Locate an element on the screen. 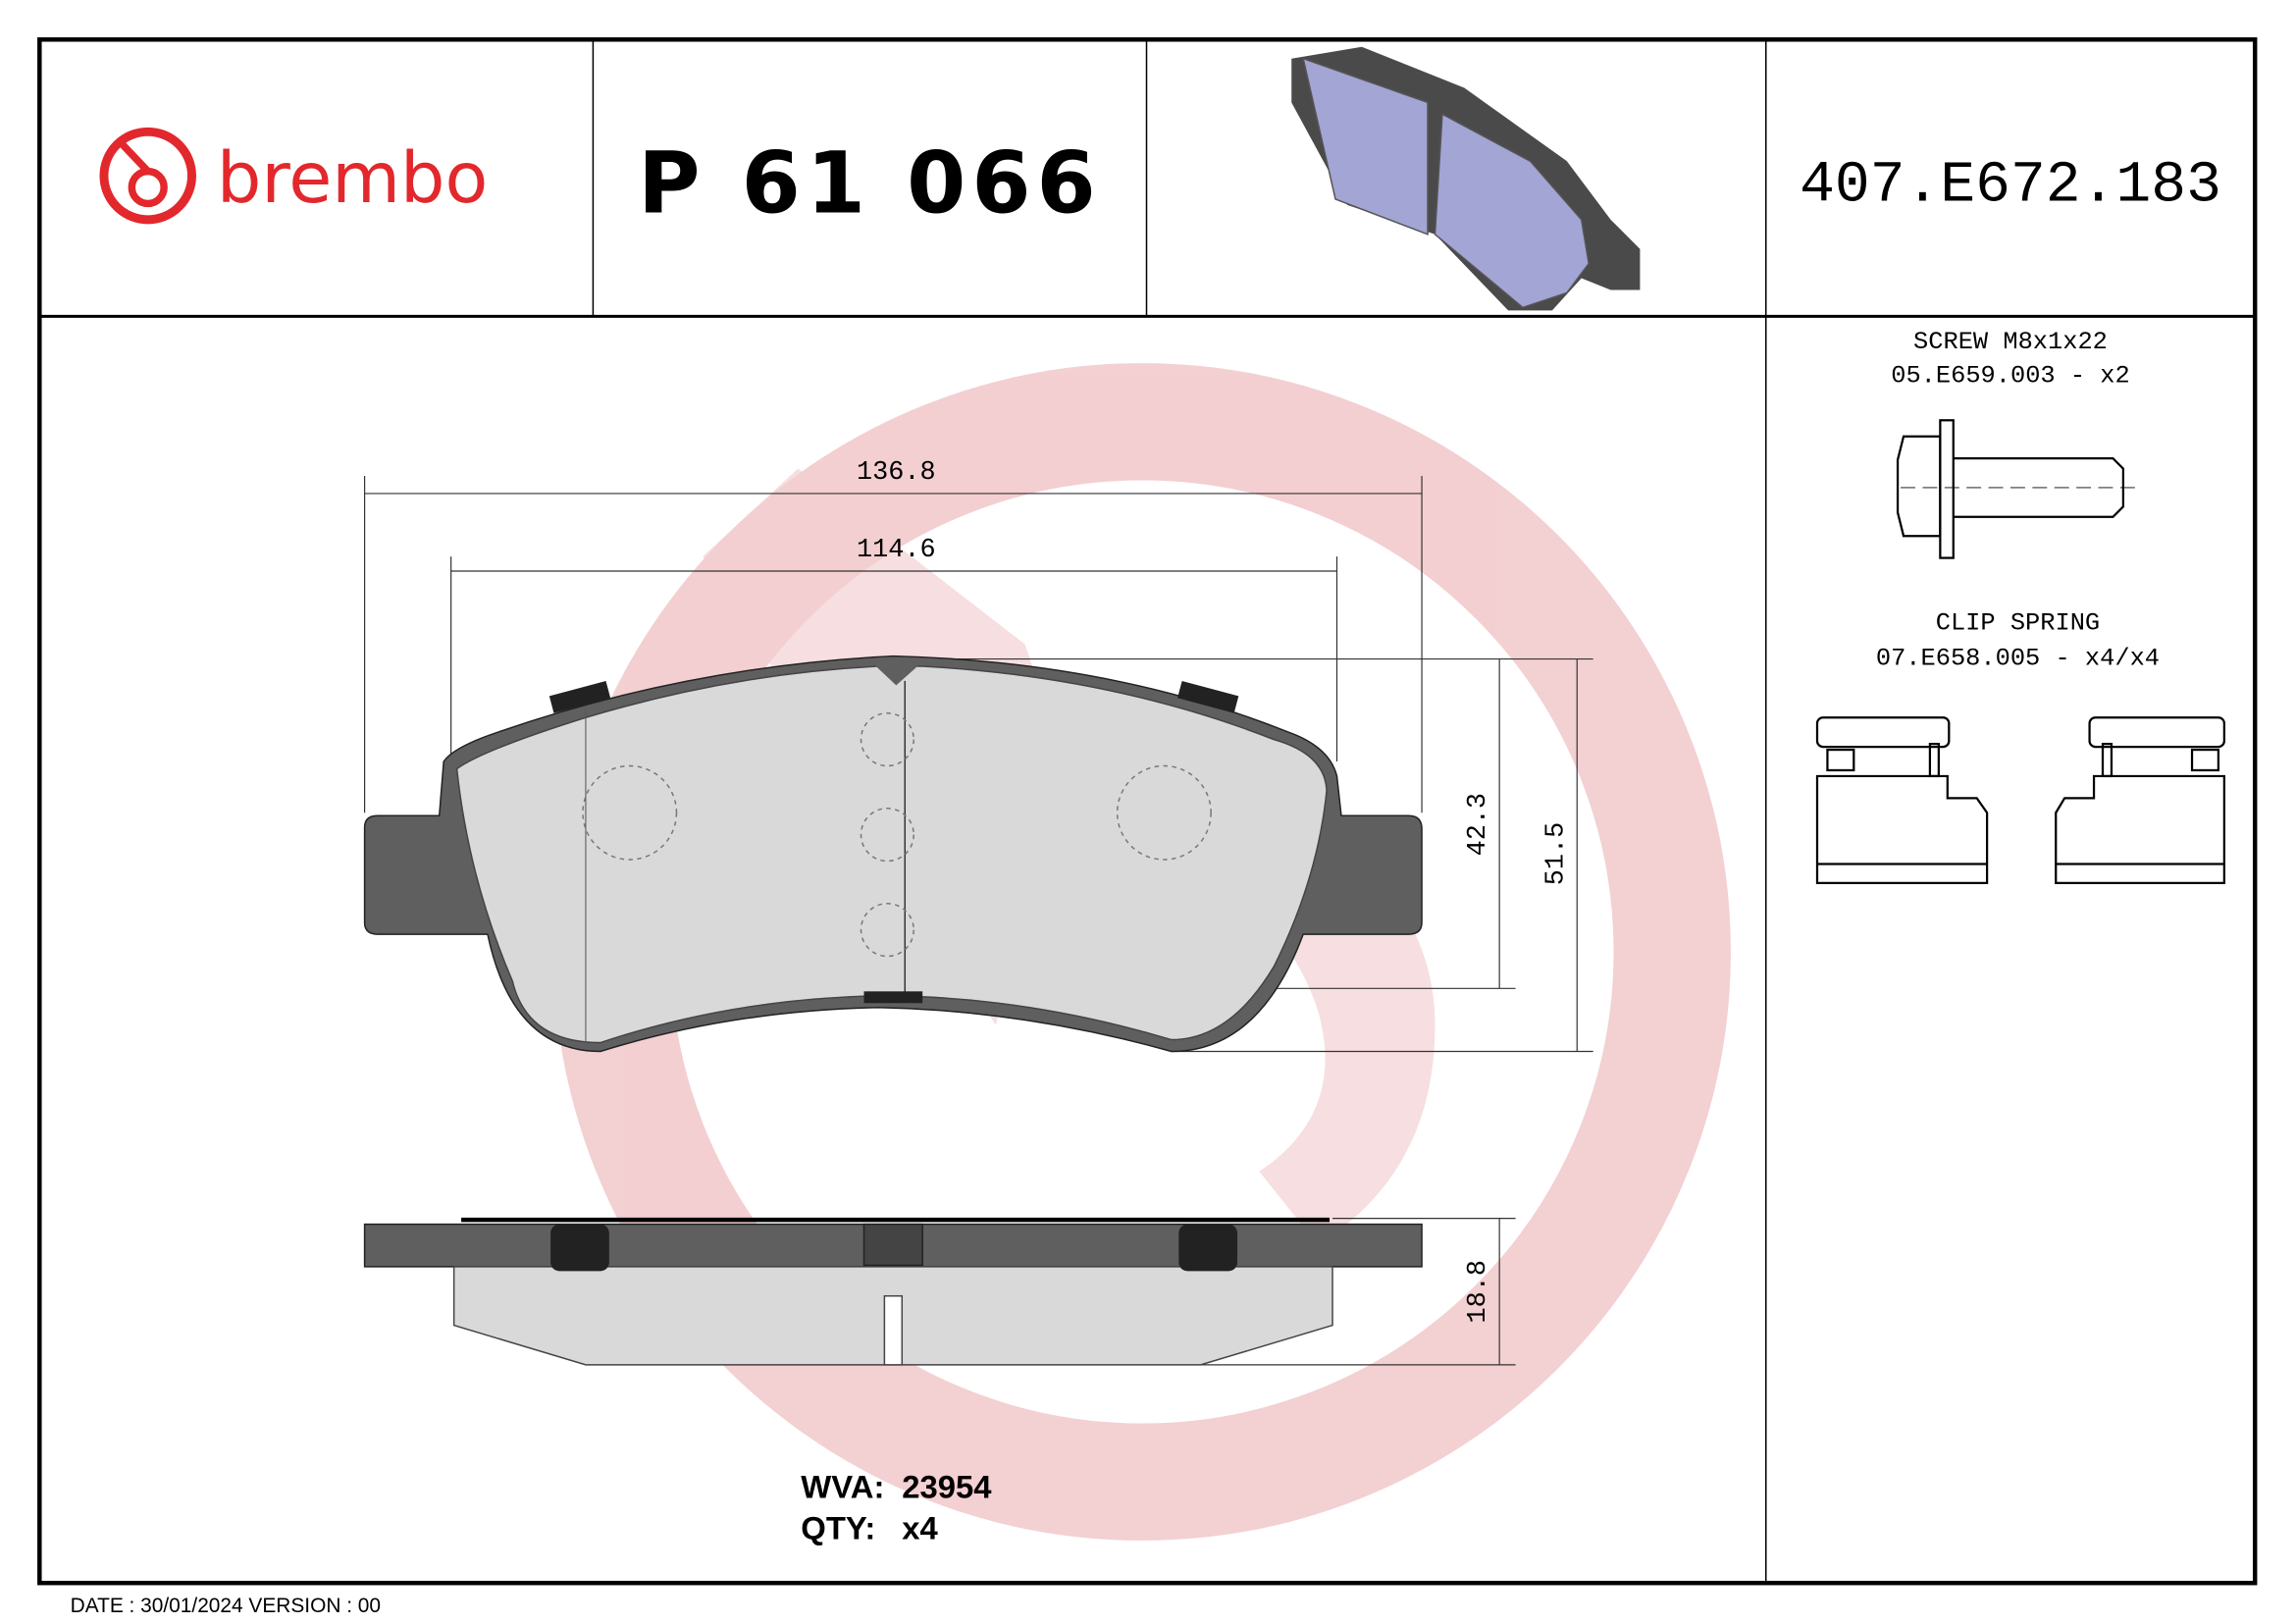 The width and height of the screenshot is (2296, 1624). wva-label: WVA: is located at coordinates (842, 1487).